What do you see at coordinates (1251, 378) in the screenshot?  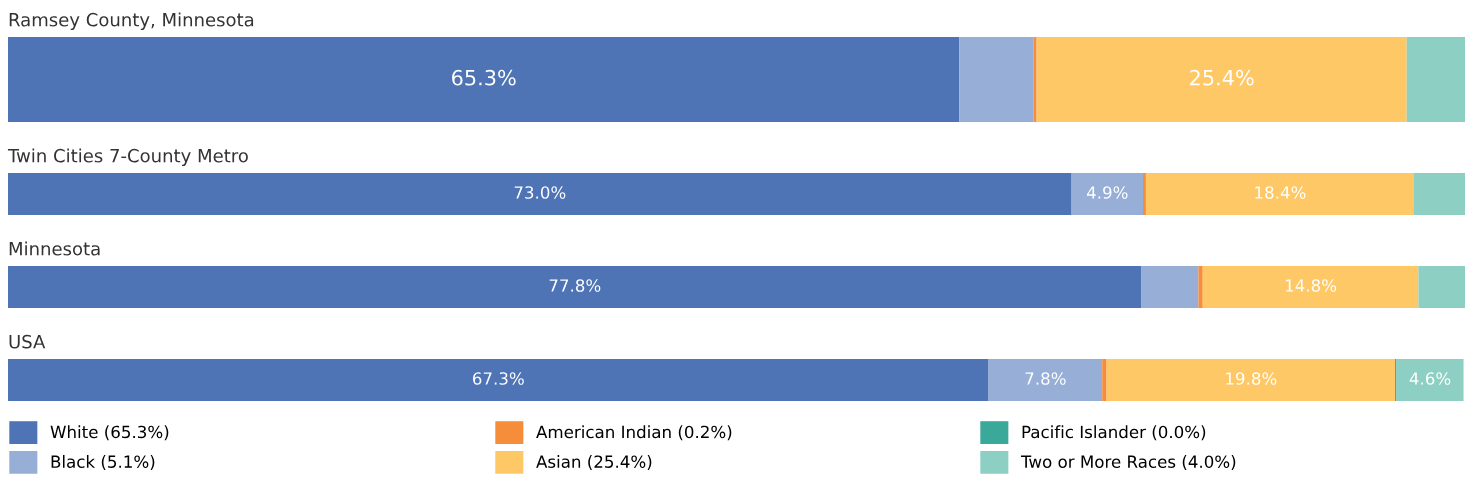 I see `data-label: 19.8%` at bounding box center [1251, 378].